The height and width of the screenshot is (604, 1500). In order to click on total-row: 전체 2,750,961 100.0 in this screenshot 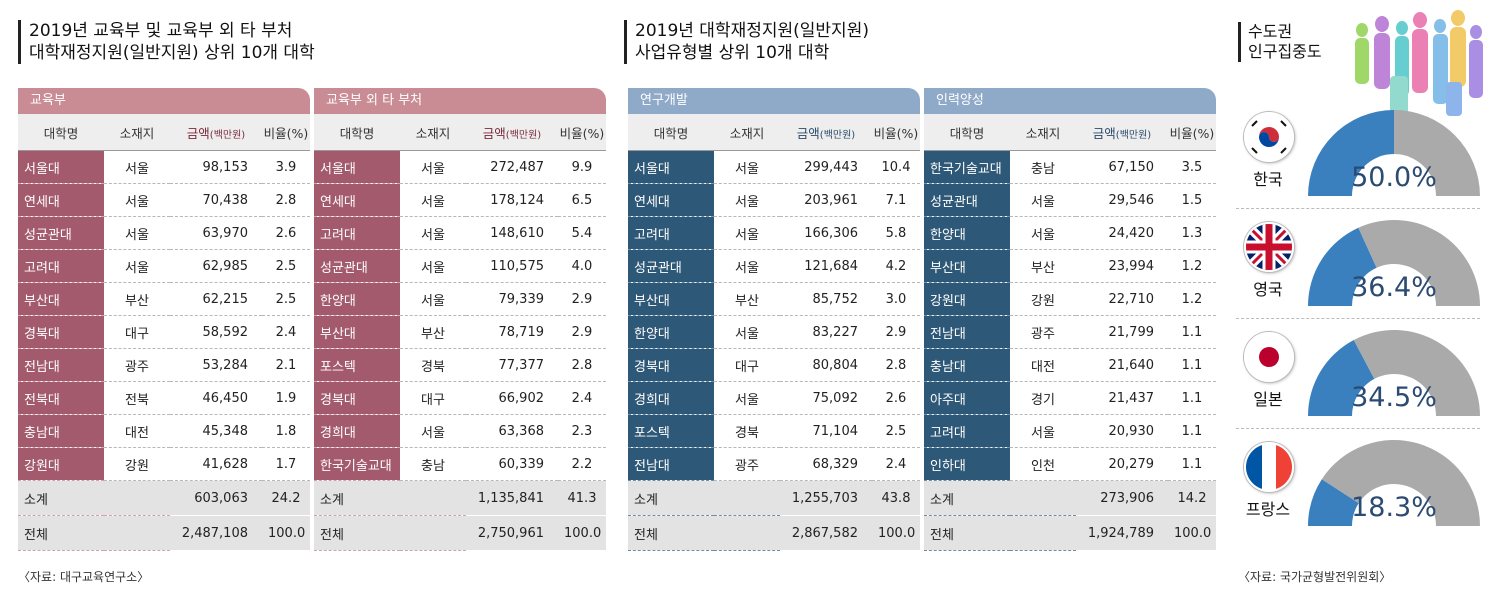, I will do `click(460, 533)`.